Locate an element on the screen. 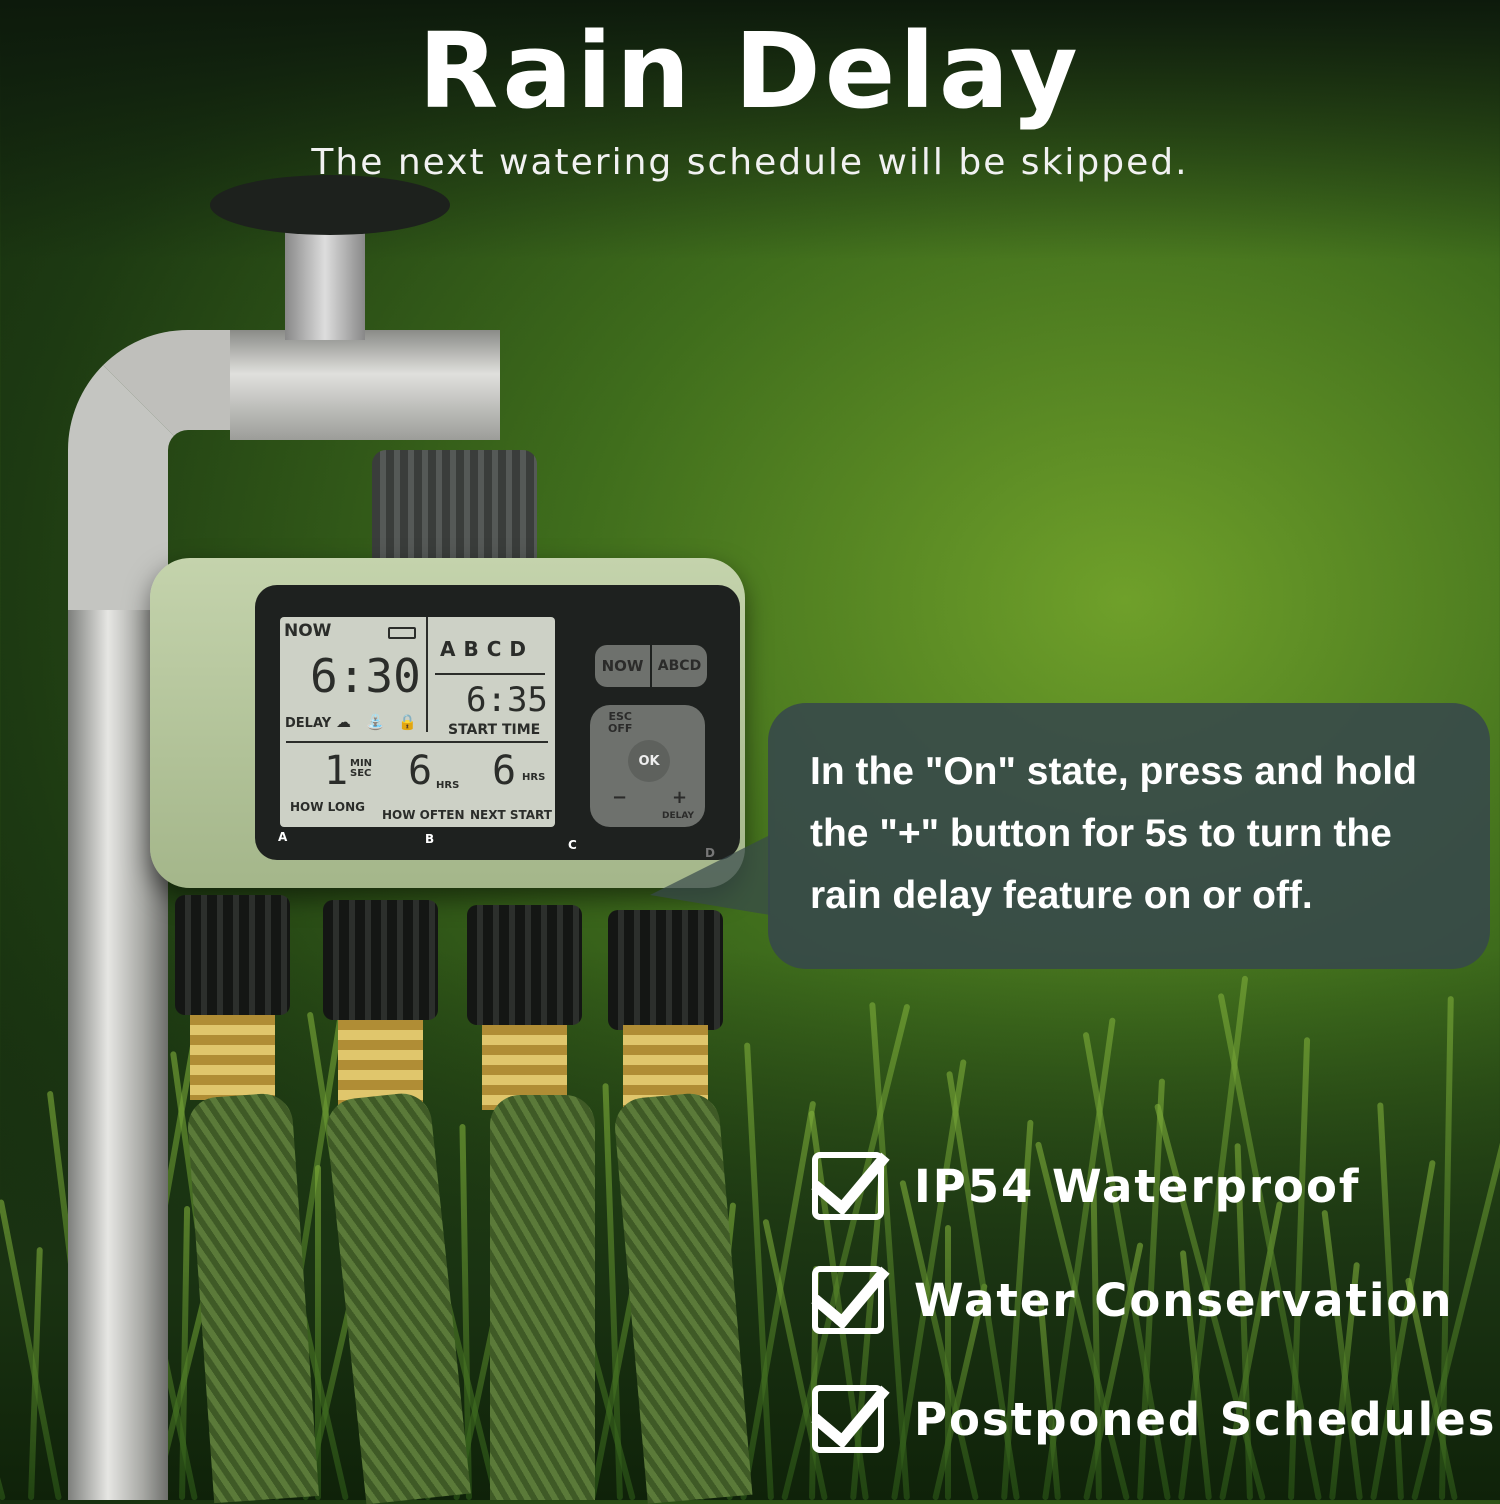 Image resolution: width=1500 pixels, height=1504 pixels. zone-a: A is located at coordinates (452, 649).